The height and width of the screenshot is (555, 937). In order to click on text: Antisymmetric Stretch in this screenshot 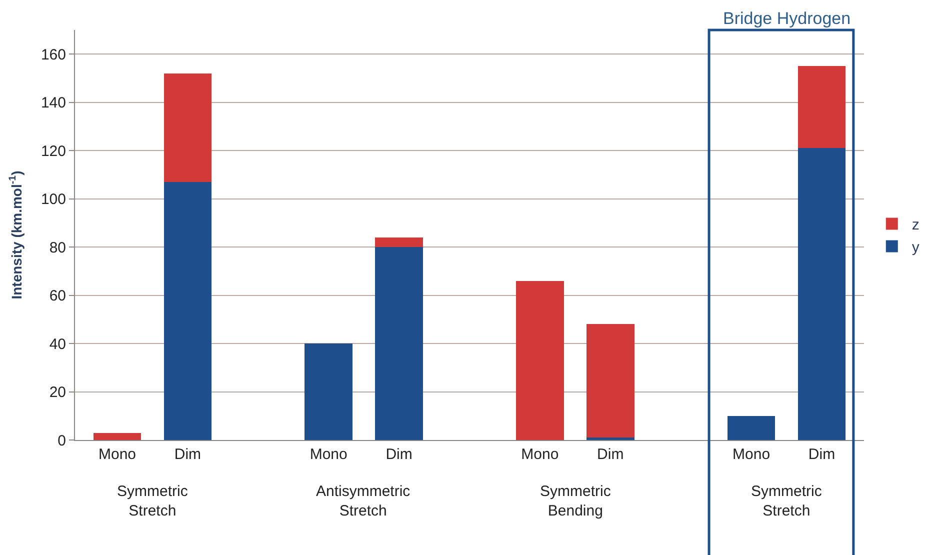, I will do `click(363, 501)`.